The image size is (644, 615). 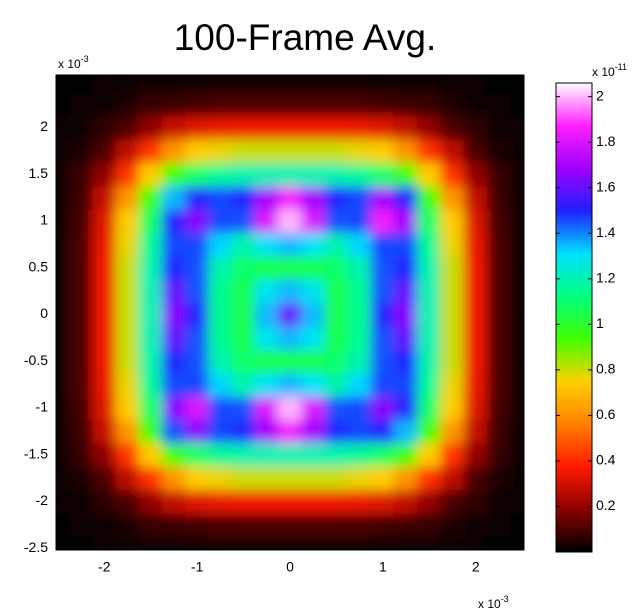 What do you see at coordinates (44, 126) in the screenshot?
I see `y-tick-label: 2` at bounding box center [44, 126].